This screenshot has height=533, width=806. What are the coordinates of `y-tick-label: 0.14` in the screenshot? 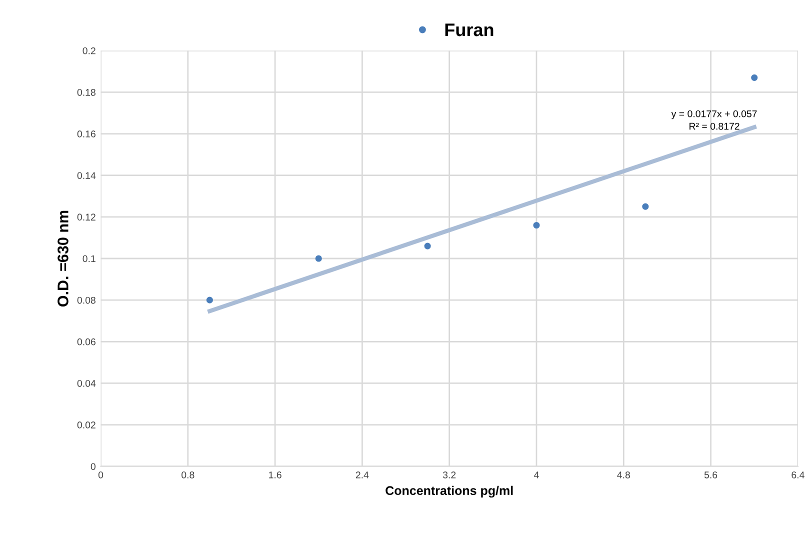 It's located at (86, 175).